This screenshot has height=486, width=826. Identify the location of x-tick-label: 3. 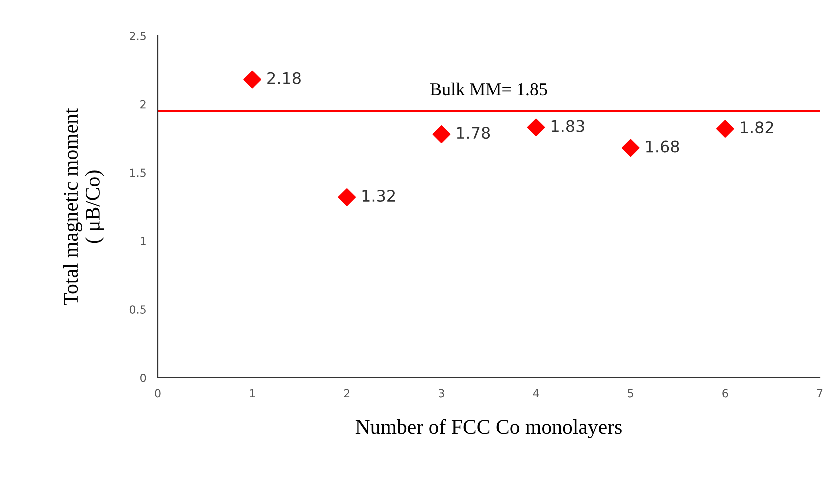
(441, 393).